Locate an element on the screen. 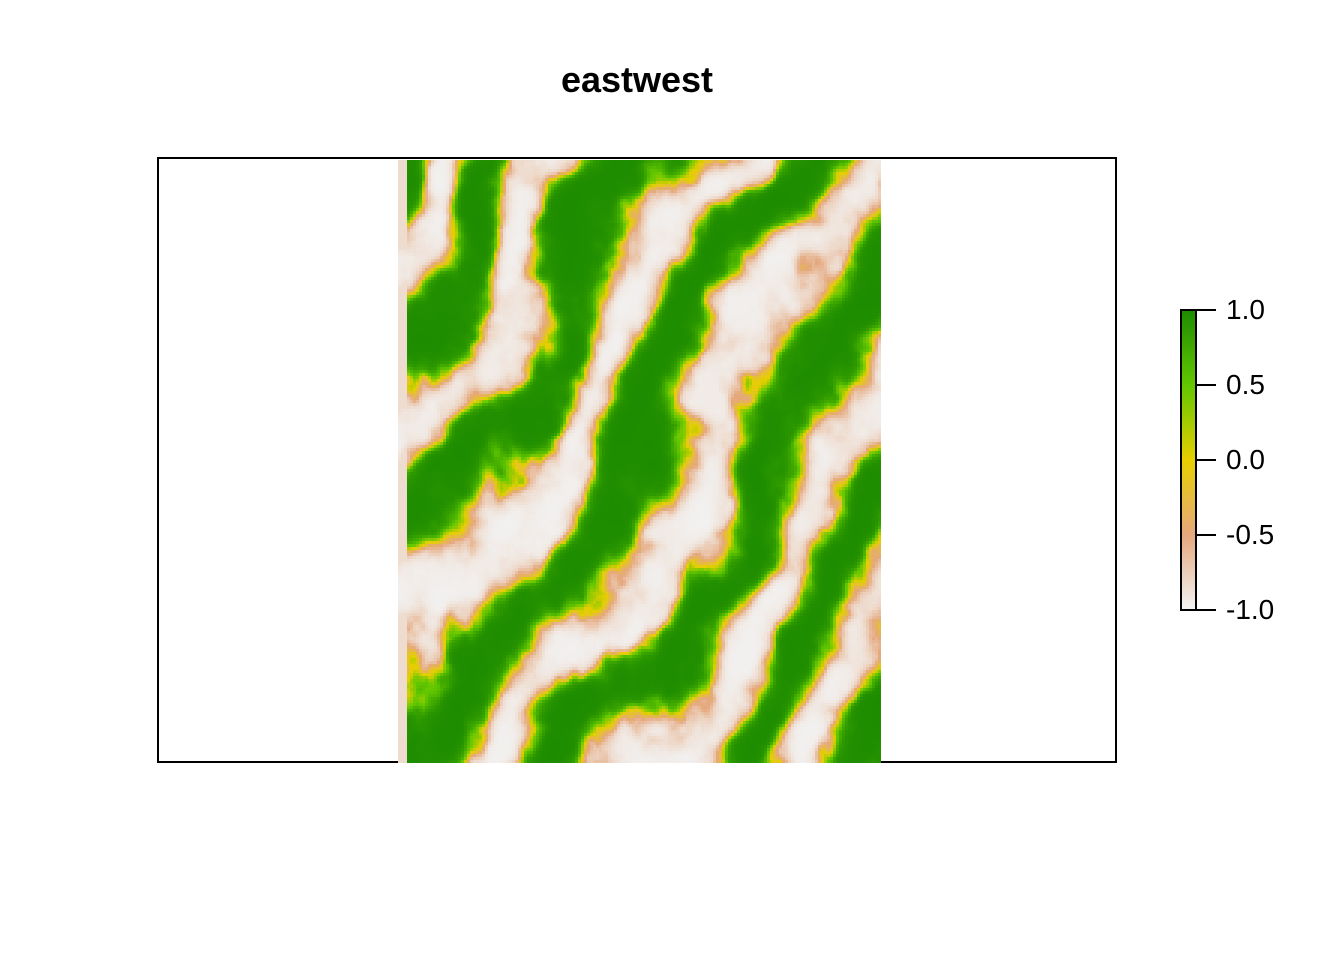 Image resolution: width=1344 pixels, height=960 pixels. legend-colorbar is located at coordinates (1188, 460).